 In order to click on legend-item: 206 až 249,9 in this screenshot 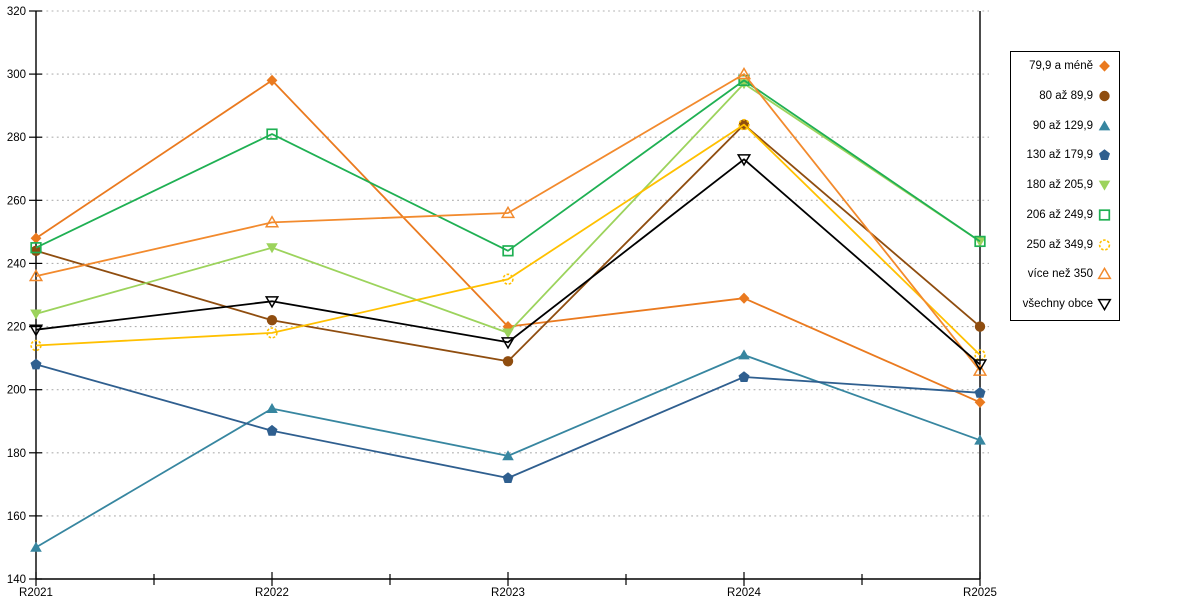, I will do `click(1063, 215)`.